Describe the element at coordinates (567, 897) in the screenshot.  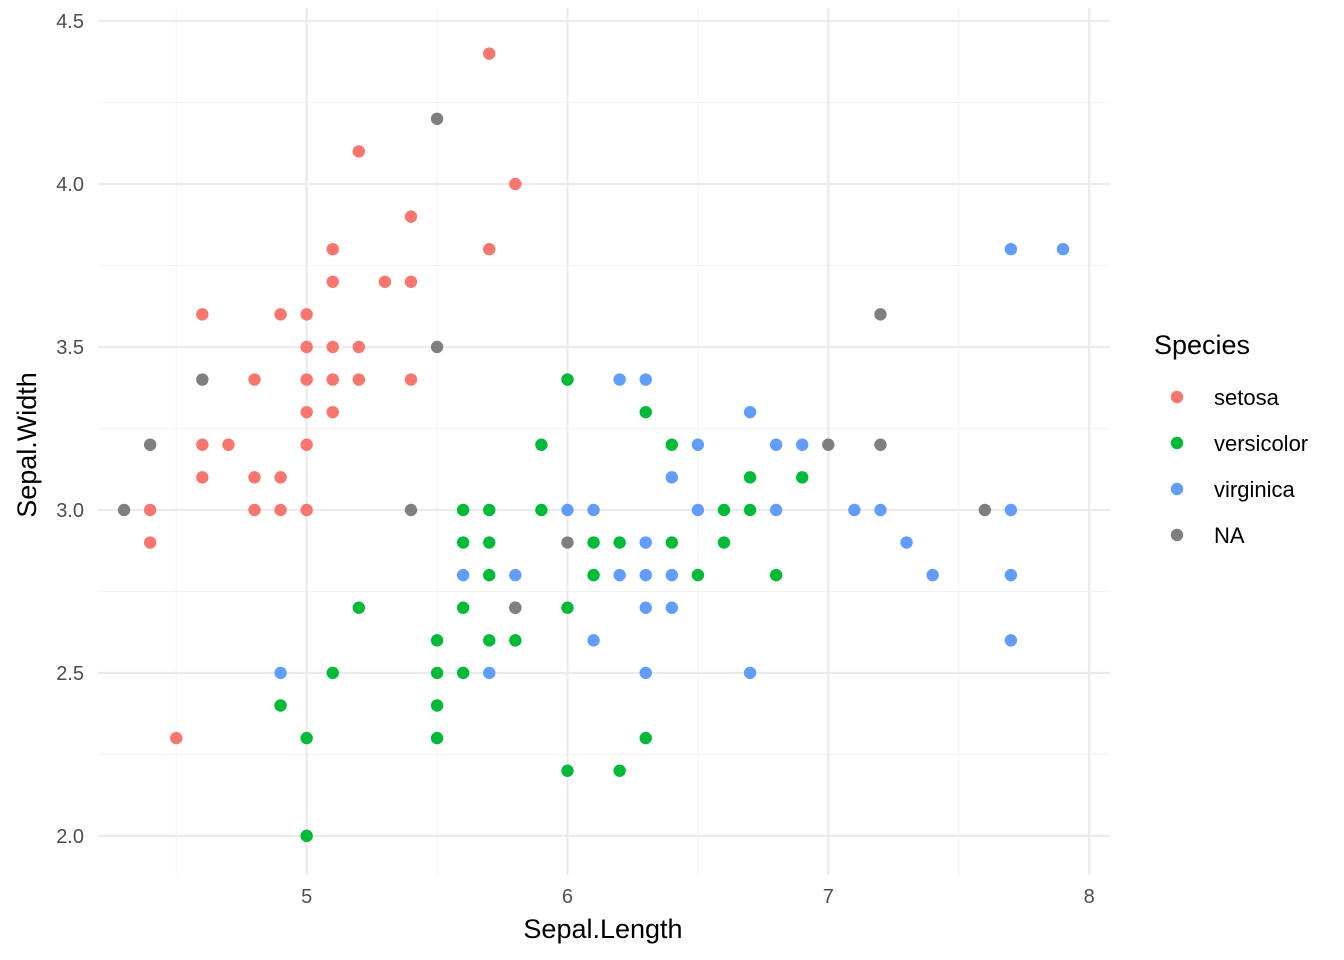
I see `x-tick-label: 6` at that location.